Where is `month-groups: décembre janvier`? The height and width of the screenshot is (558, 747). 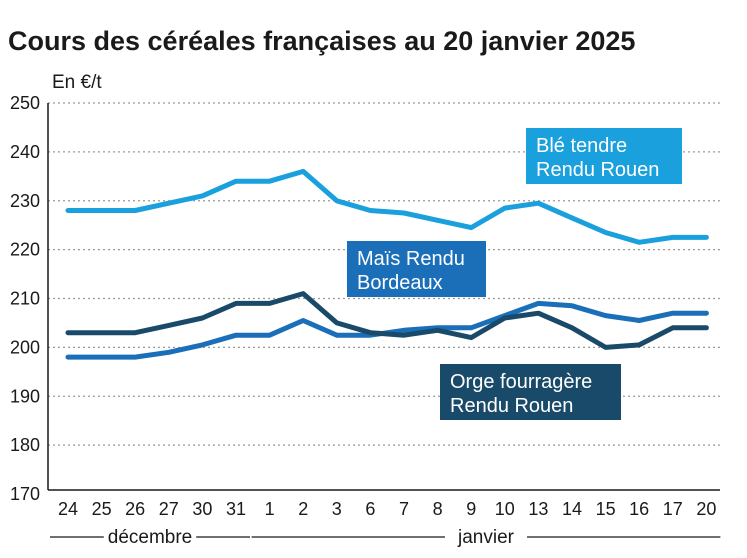
month-groups: décembre janvier is located at coordinates (385, 537).